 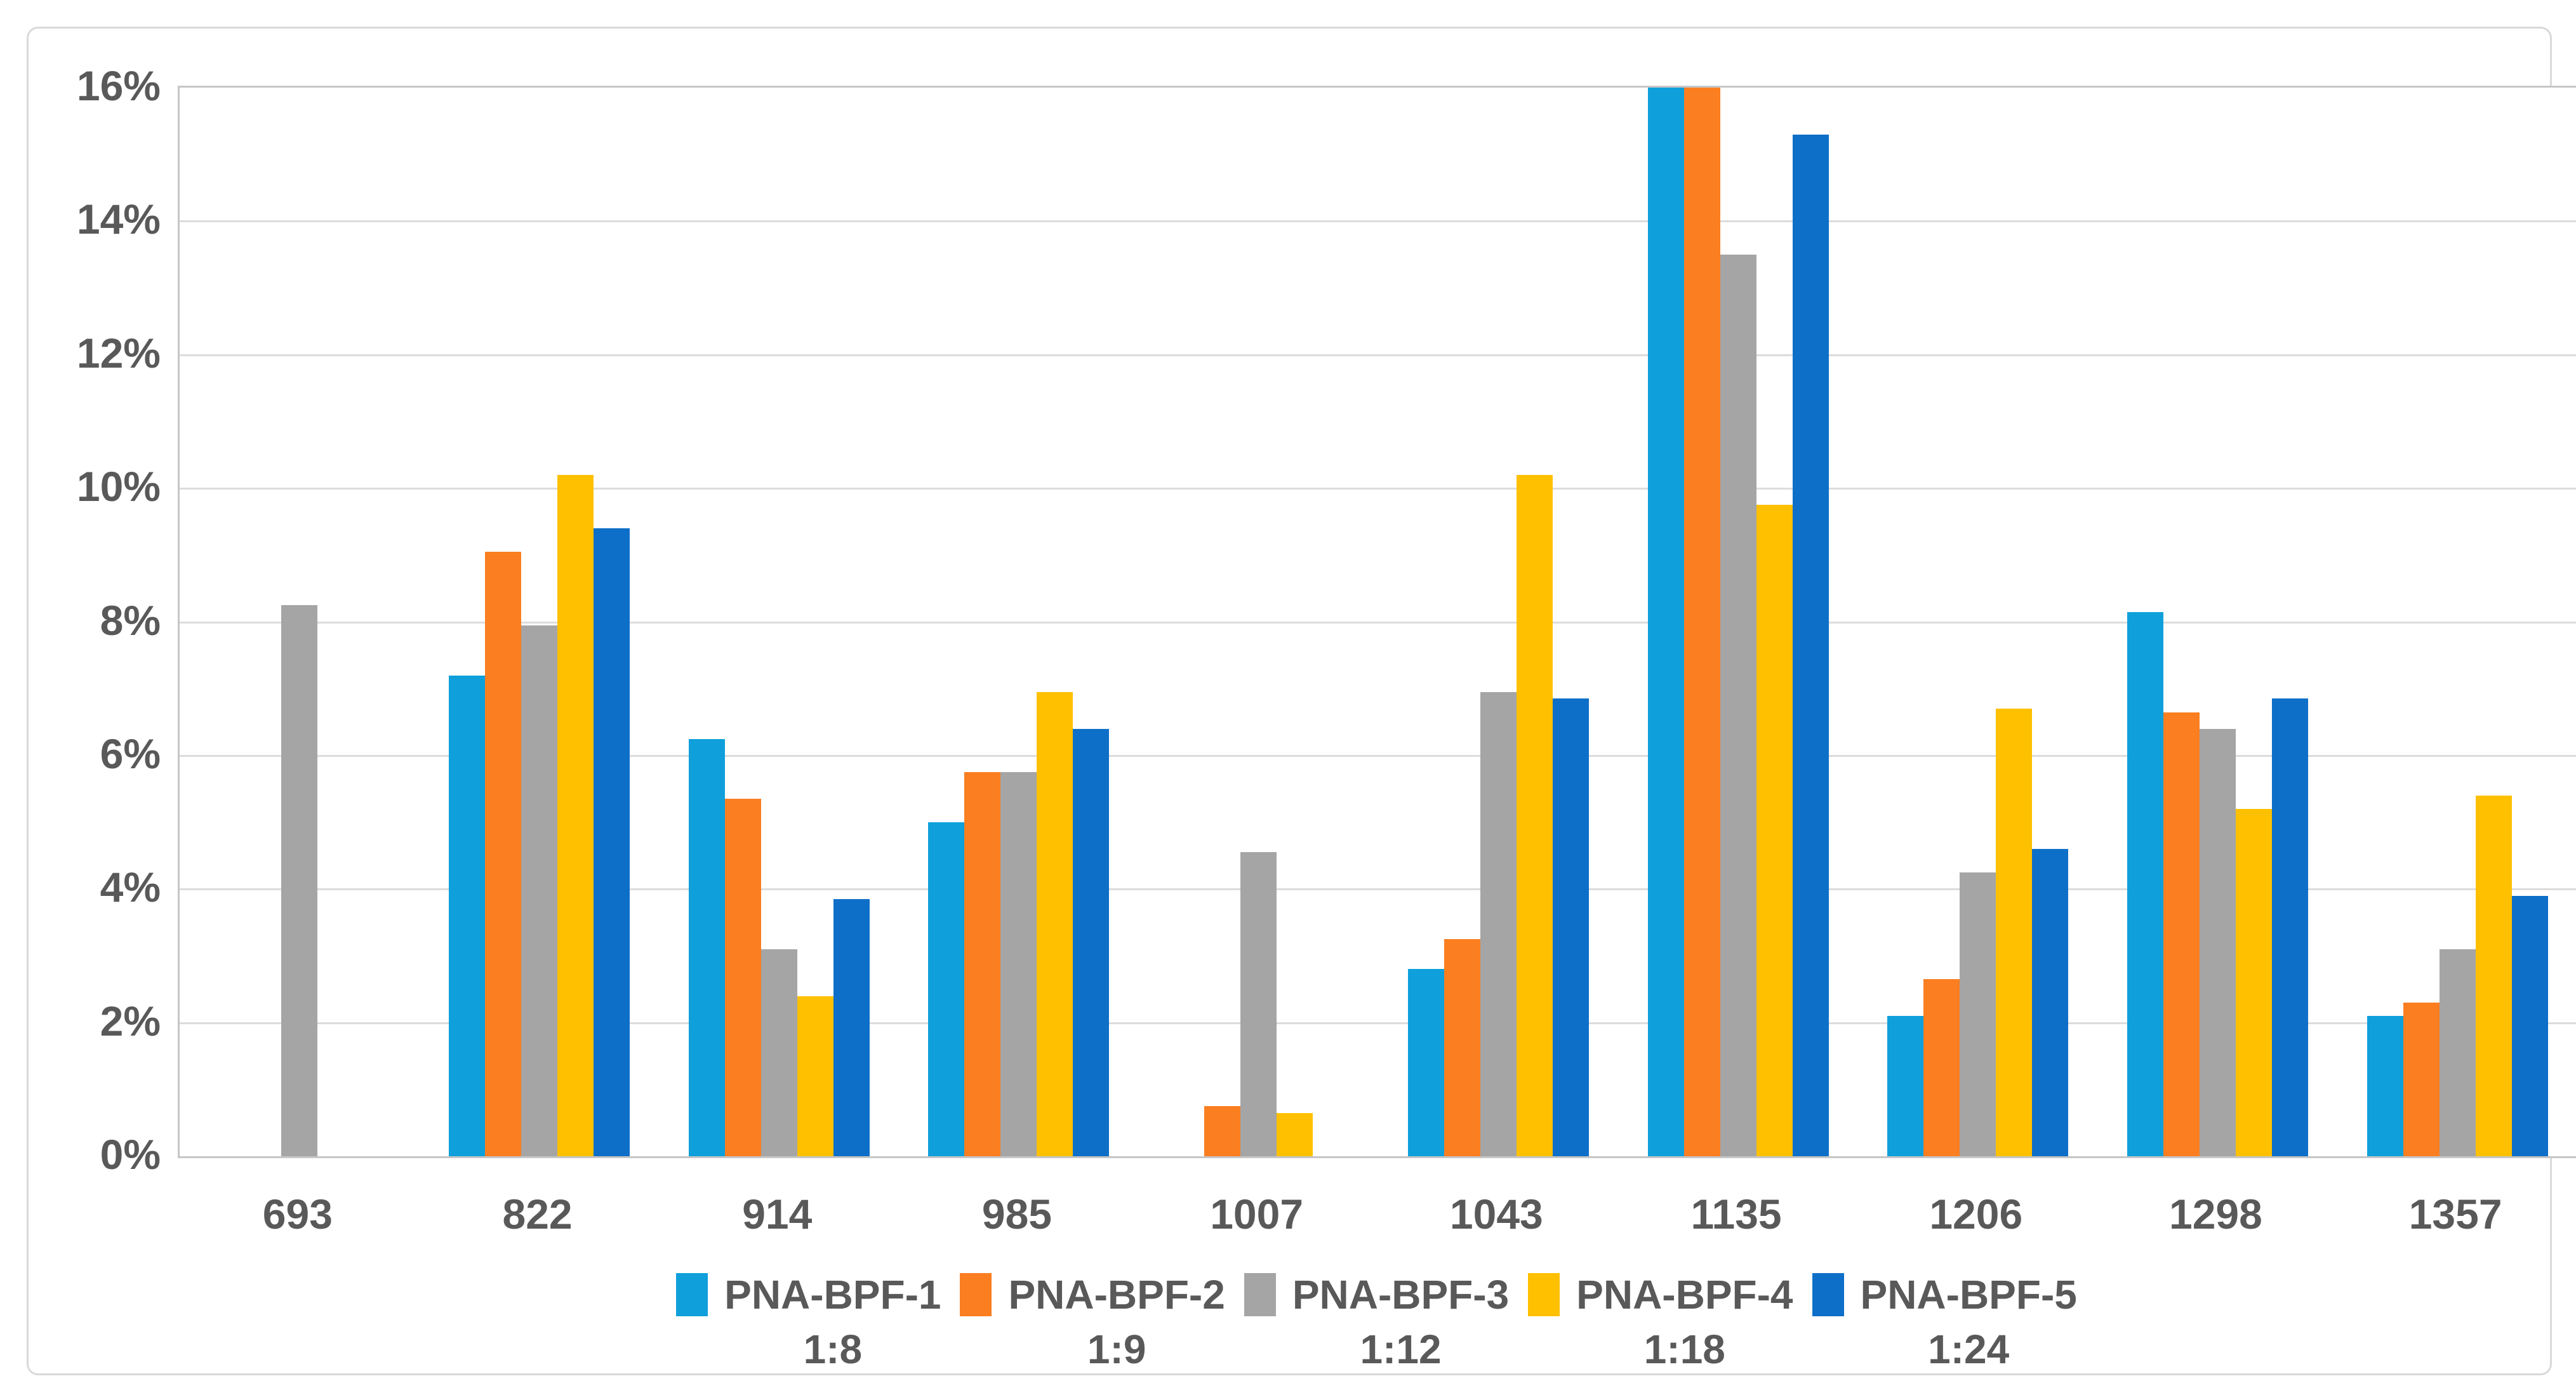 I want to click on y-axis-label: 4%, so click(x=130, y=887).